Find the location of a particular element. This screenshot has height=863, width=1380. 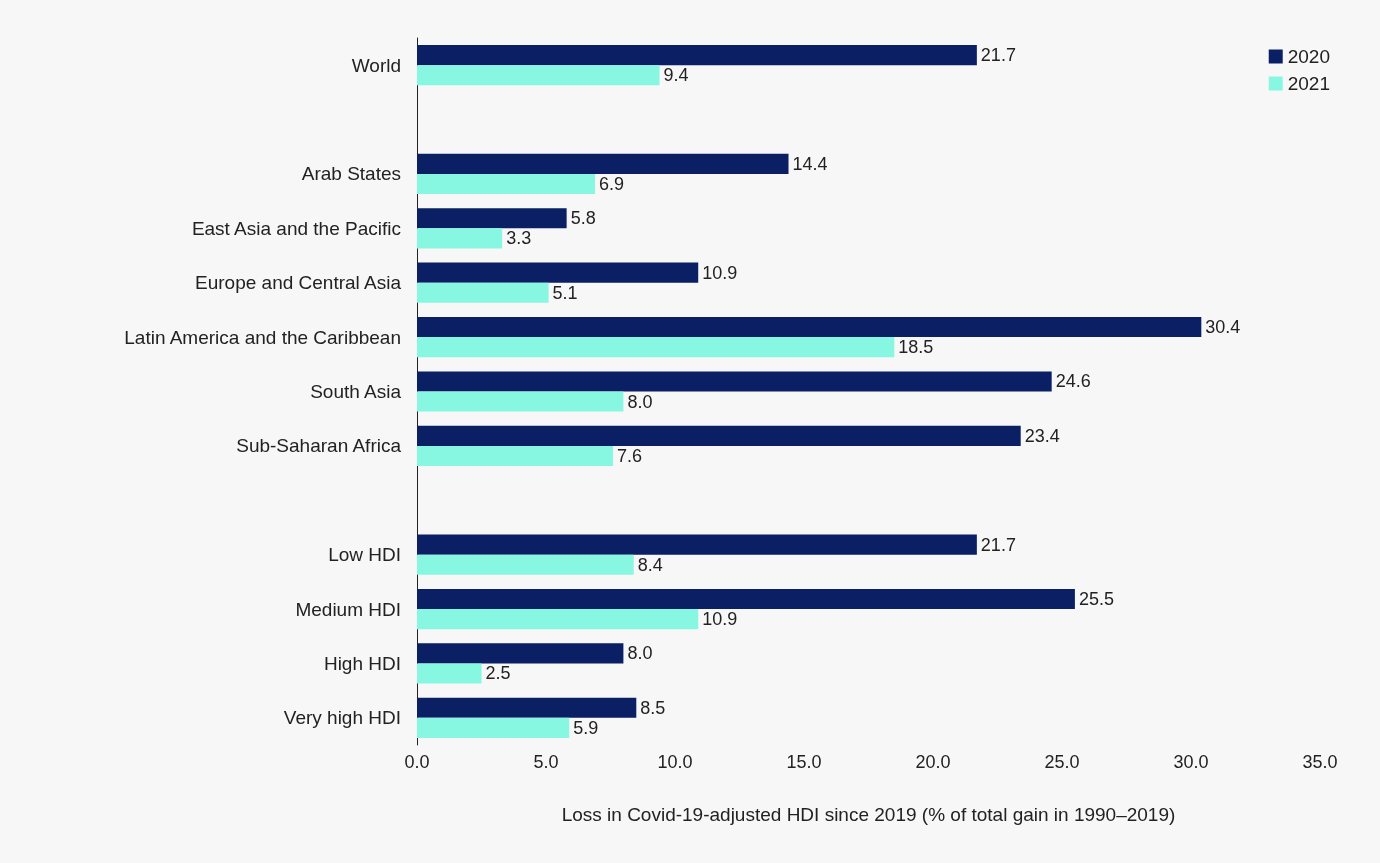

data-label: 14.4 is located at coordinates (810, 163).